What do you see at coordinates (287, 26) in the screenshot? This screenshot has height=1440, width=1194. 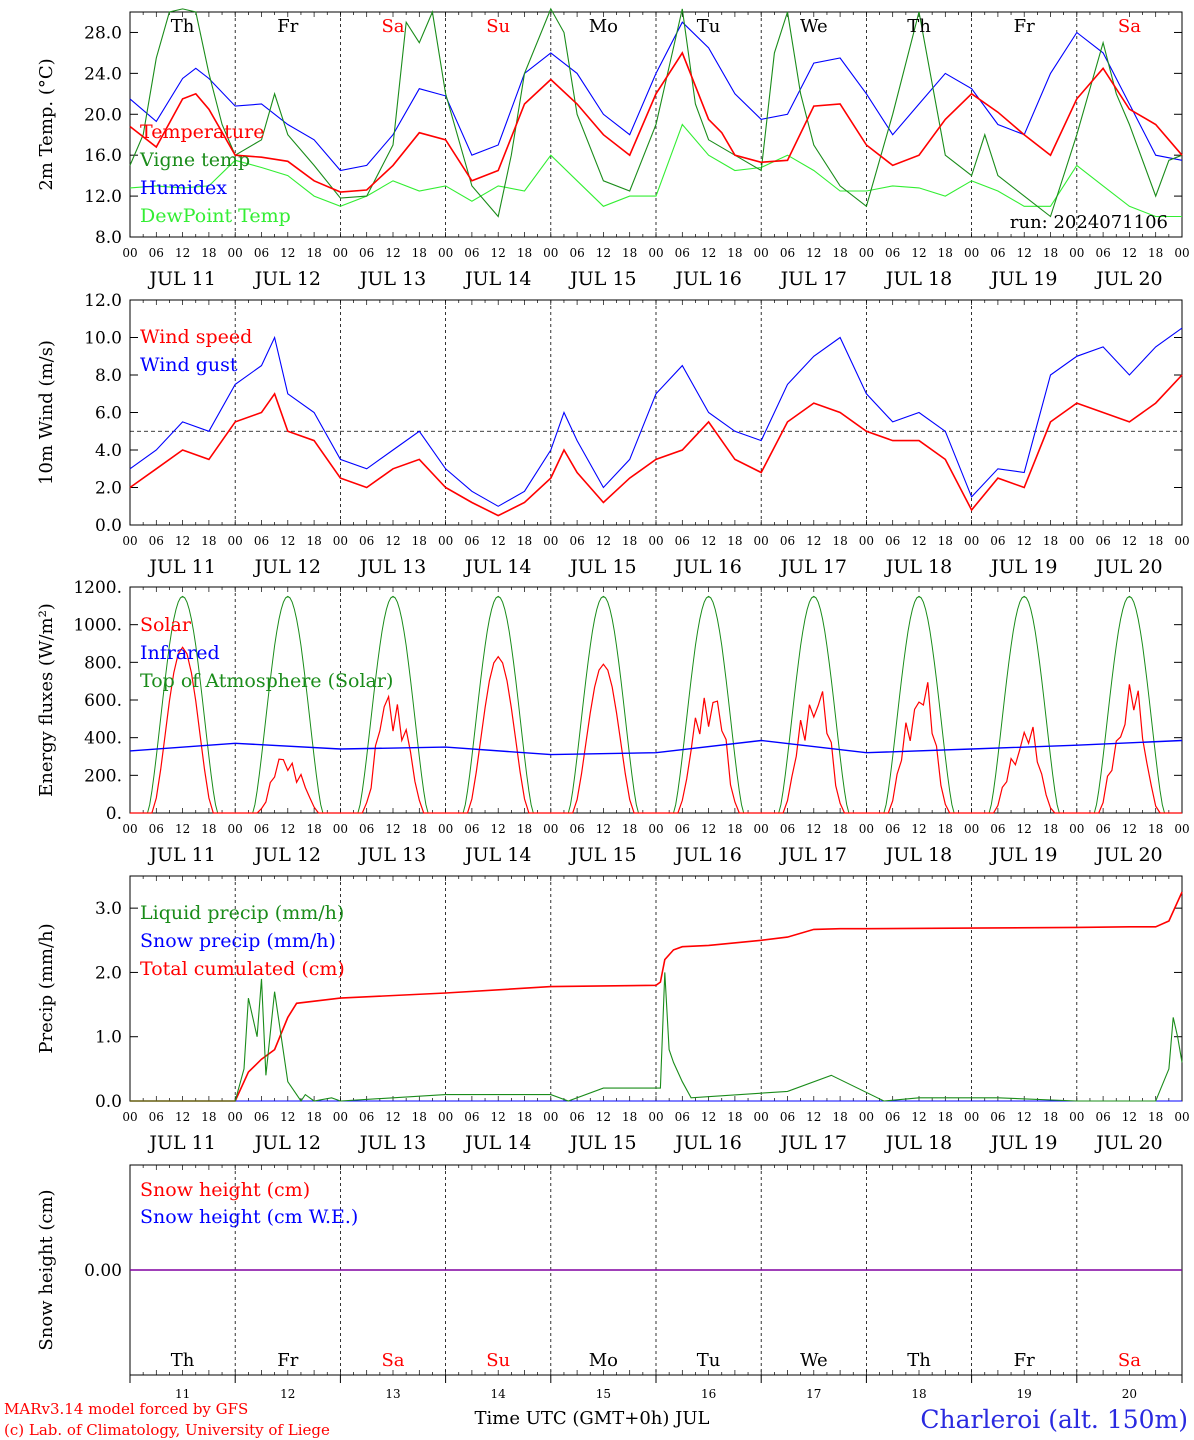 I see `weekday-label: Fr` at bounding box center [287, 26].